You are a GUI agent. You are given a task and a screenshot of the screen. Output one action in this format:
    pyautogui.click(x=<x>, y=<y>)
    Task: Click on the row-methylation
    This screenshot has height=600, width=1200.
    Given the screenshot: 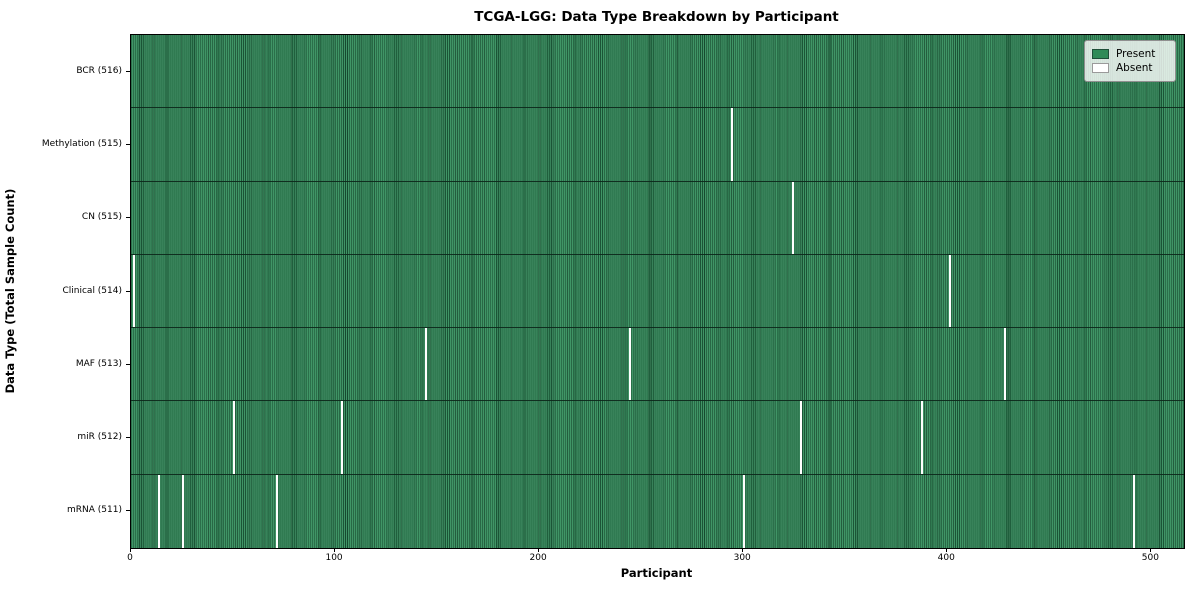 What is the action you would take?
    pyautogui.click(x=657, y=145)
    